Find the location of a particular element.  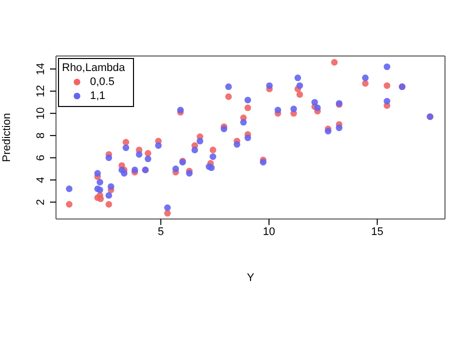

y-tick-label: 6 is located at coordinates (41, 157).